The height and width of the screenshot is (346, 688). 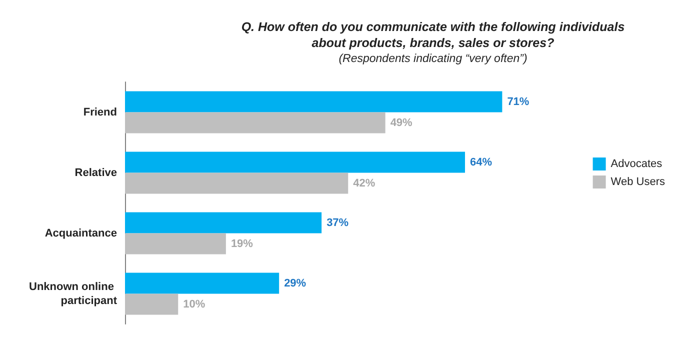 I want to click on y-tick-label: Acquaintance, so click(x=80, y=233).